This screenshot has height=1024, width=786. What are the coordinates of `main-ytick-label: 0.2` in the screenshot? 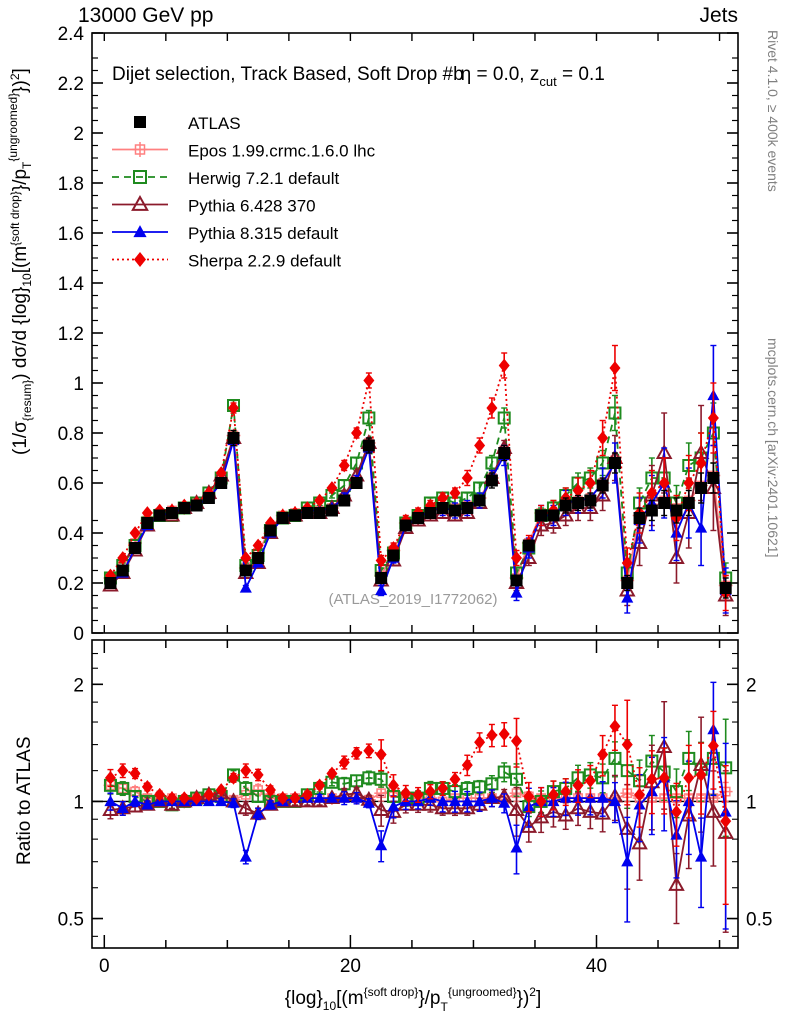 It's located at (71, 584).